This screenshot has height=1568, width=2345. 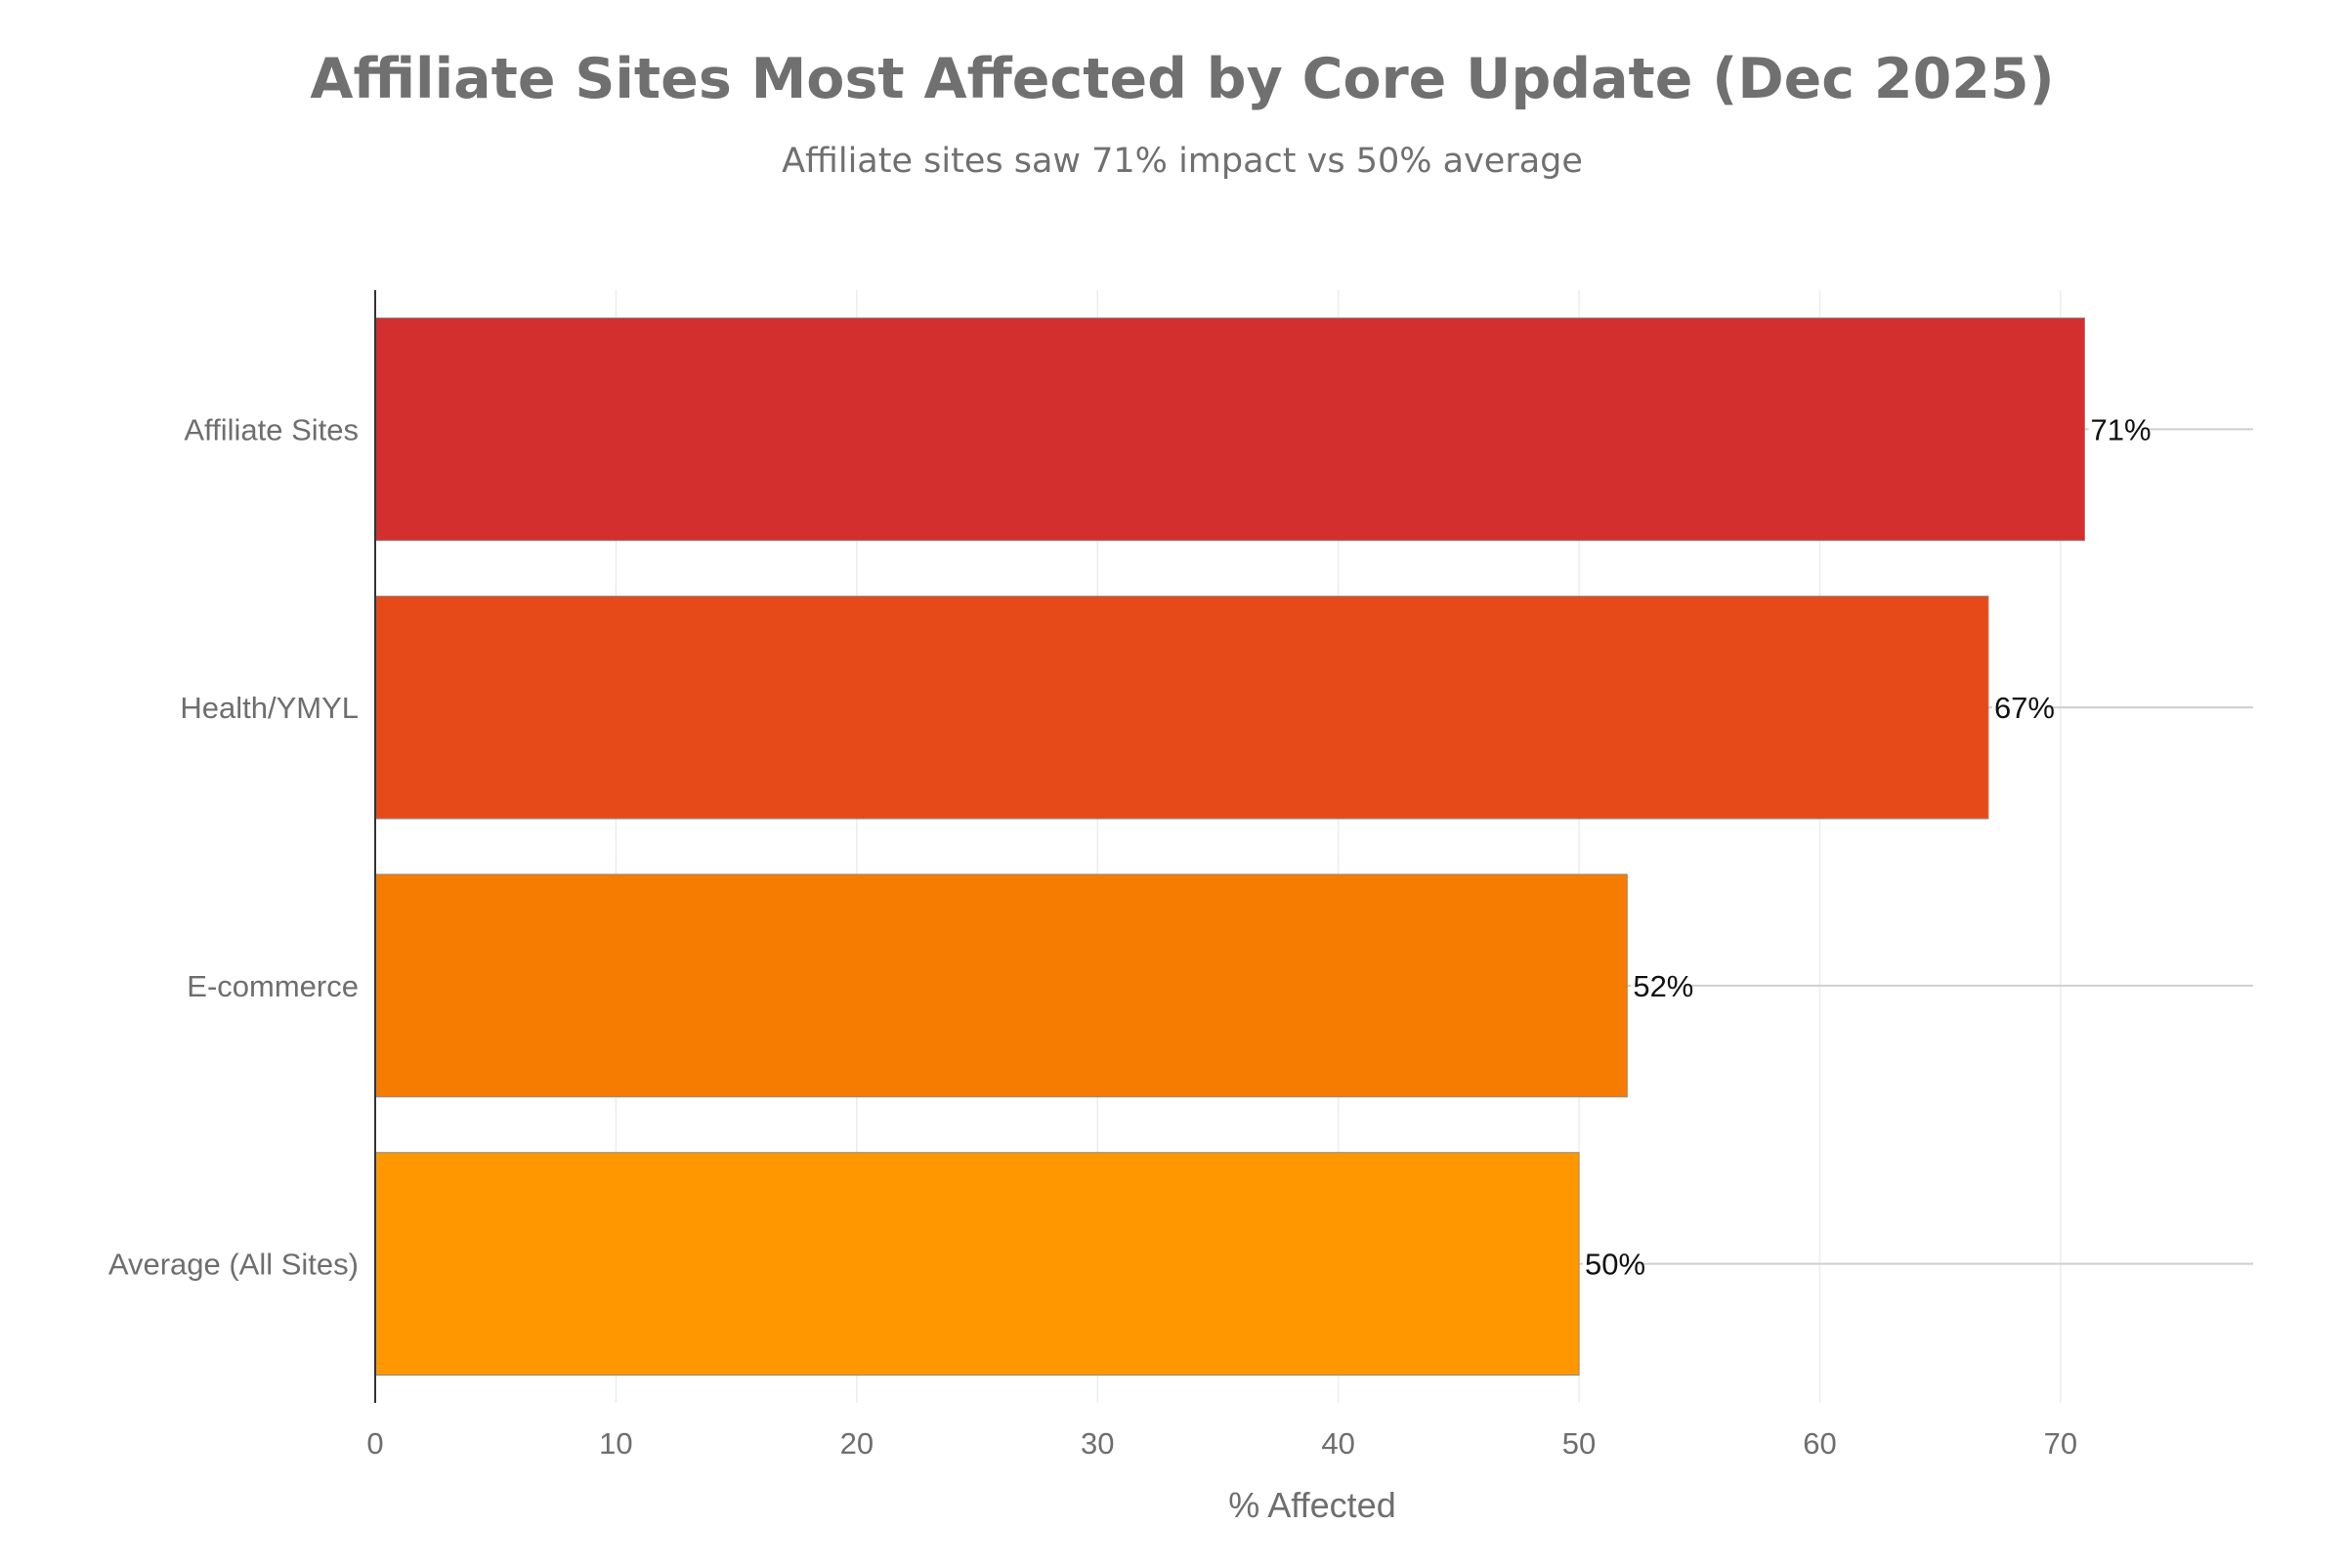 I want to click on data-label: 67%, so click(x=2024, y=708).